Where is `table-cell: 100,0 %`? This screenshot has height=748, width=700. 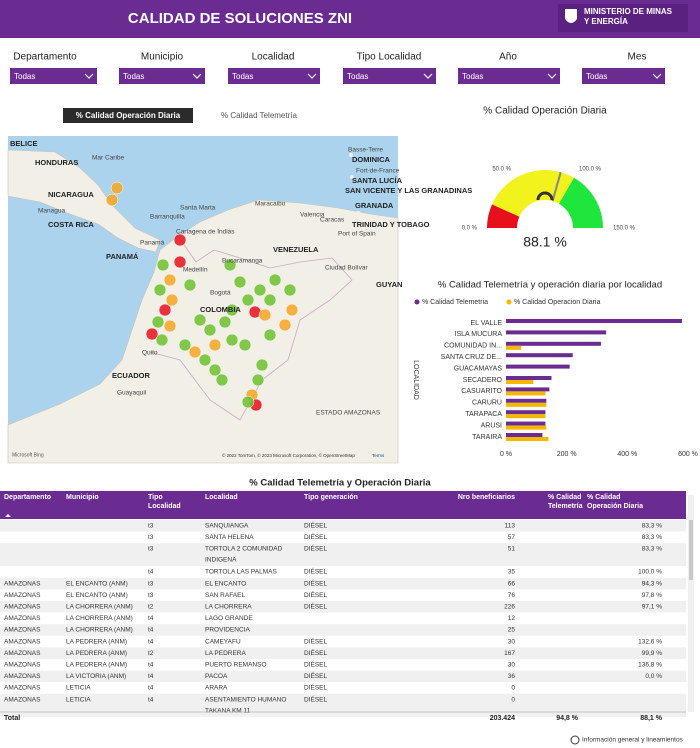 table-cell: 100,0 % is located at coordinates (650, 572).